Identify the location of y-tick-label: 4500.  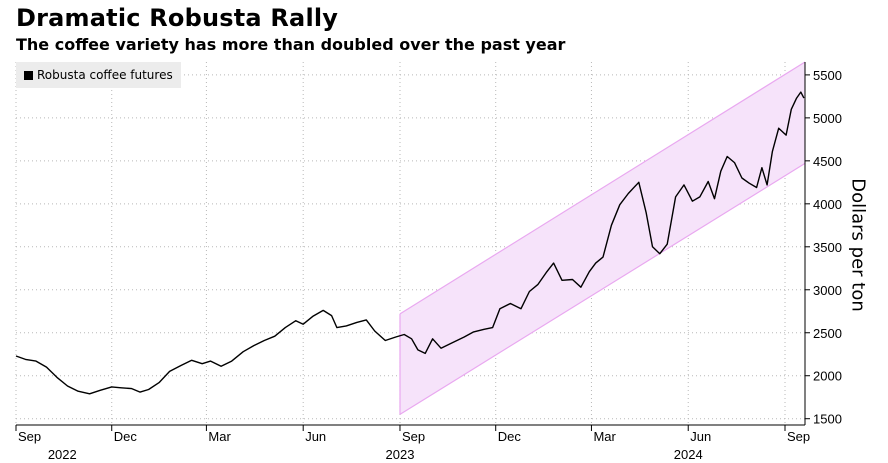
(827, 161).